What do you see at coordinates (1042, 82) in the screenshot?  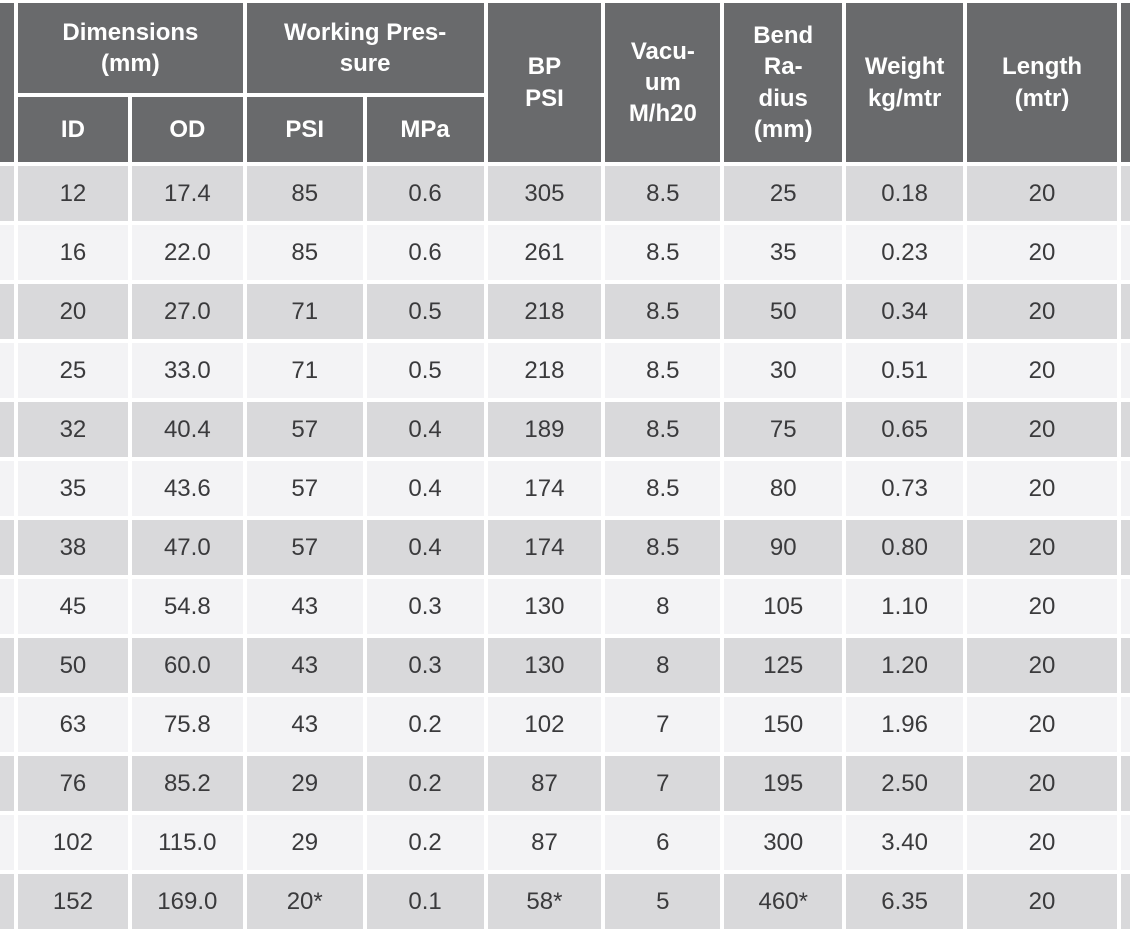 I see `header-length: Length (mtr)` at bounding box center [1042, 82].